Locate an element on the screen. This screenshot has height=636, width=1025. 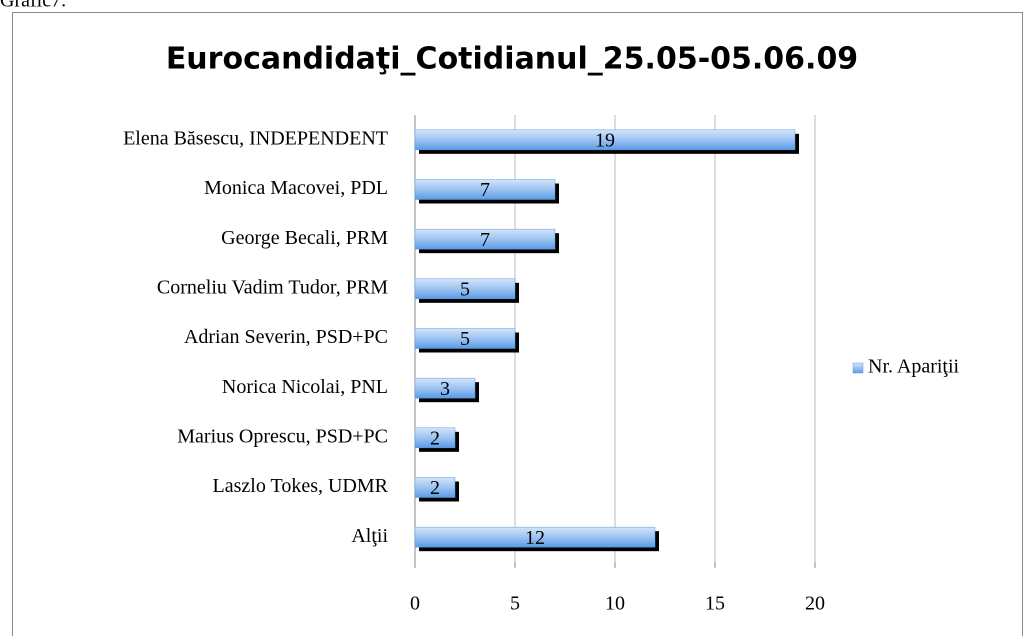
x-tick-label: 5 is located at coordinates (515, 604).